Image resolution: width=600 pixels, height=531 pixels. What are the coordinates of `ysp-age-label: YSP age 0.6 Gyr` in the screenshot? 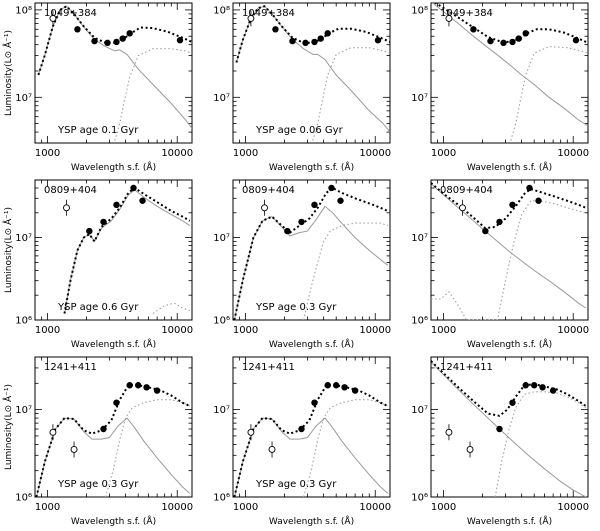 It's located at (98, 307).